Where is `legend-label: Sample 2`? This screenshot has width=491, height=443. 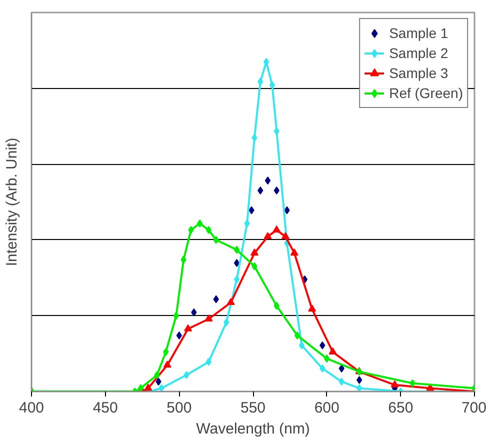 legend-label: Sample 2 is located at coordinates (418, 53).